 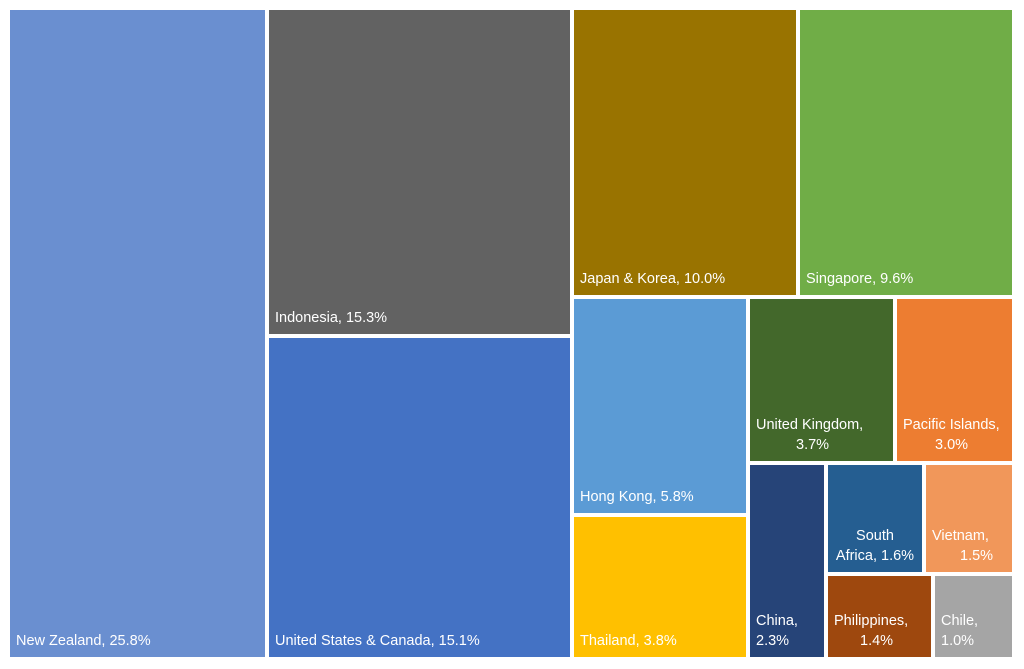 I want to click on treemap-tile-hong-kong: Hong Kong, 5.8%, so click(x=660, y=406).